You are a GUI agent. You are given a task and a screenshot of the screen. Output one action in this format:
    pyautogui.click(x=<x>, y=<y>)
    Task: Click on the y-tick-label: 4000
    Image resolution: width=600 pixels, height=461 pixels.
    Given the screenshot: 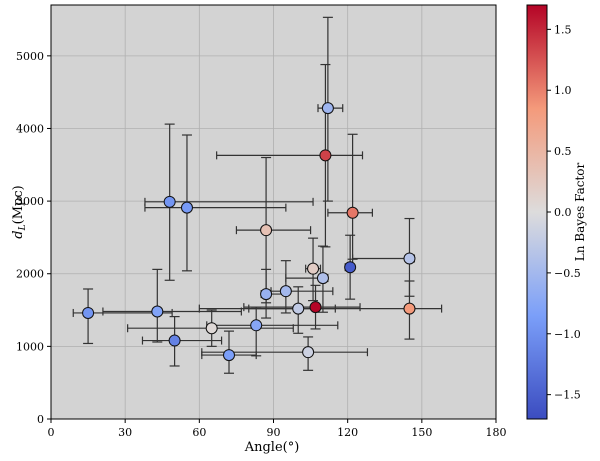 What is the action you would take?
    pyautogui.click(x=30, y=128)
    